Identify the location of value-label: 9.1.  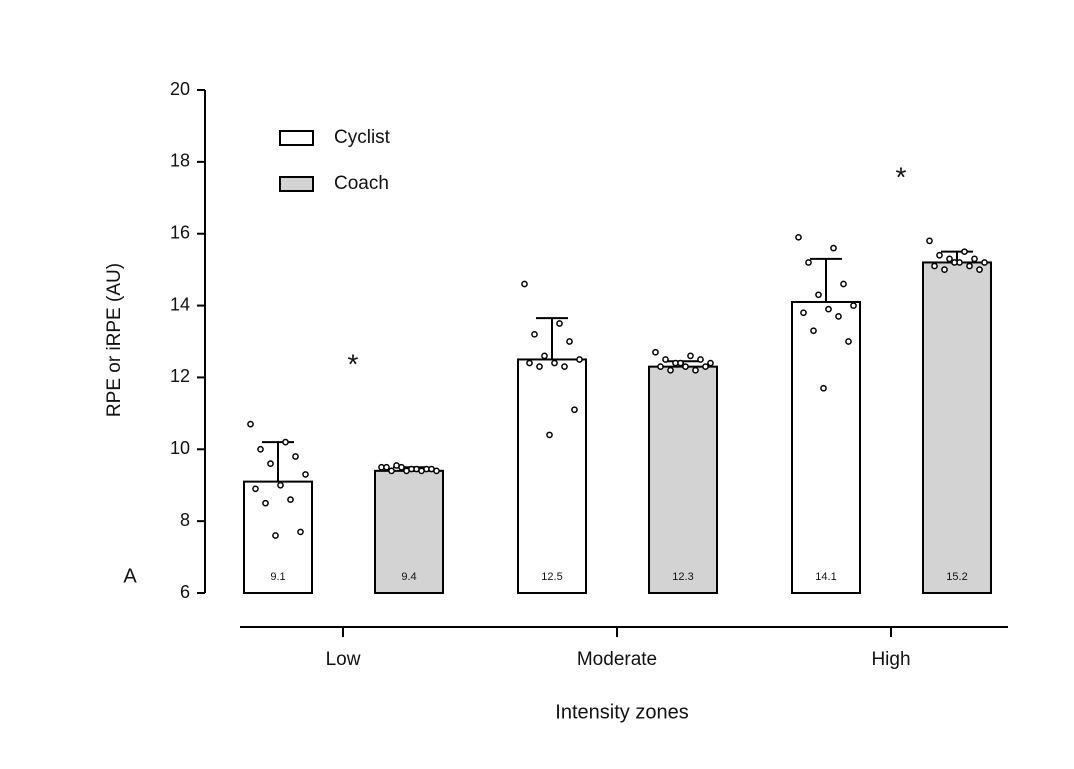
(277, 577).